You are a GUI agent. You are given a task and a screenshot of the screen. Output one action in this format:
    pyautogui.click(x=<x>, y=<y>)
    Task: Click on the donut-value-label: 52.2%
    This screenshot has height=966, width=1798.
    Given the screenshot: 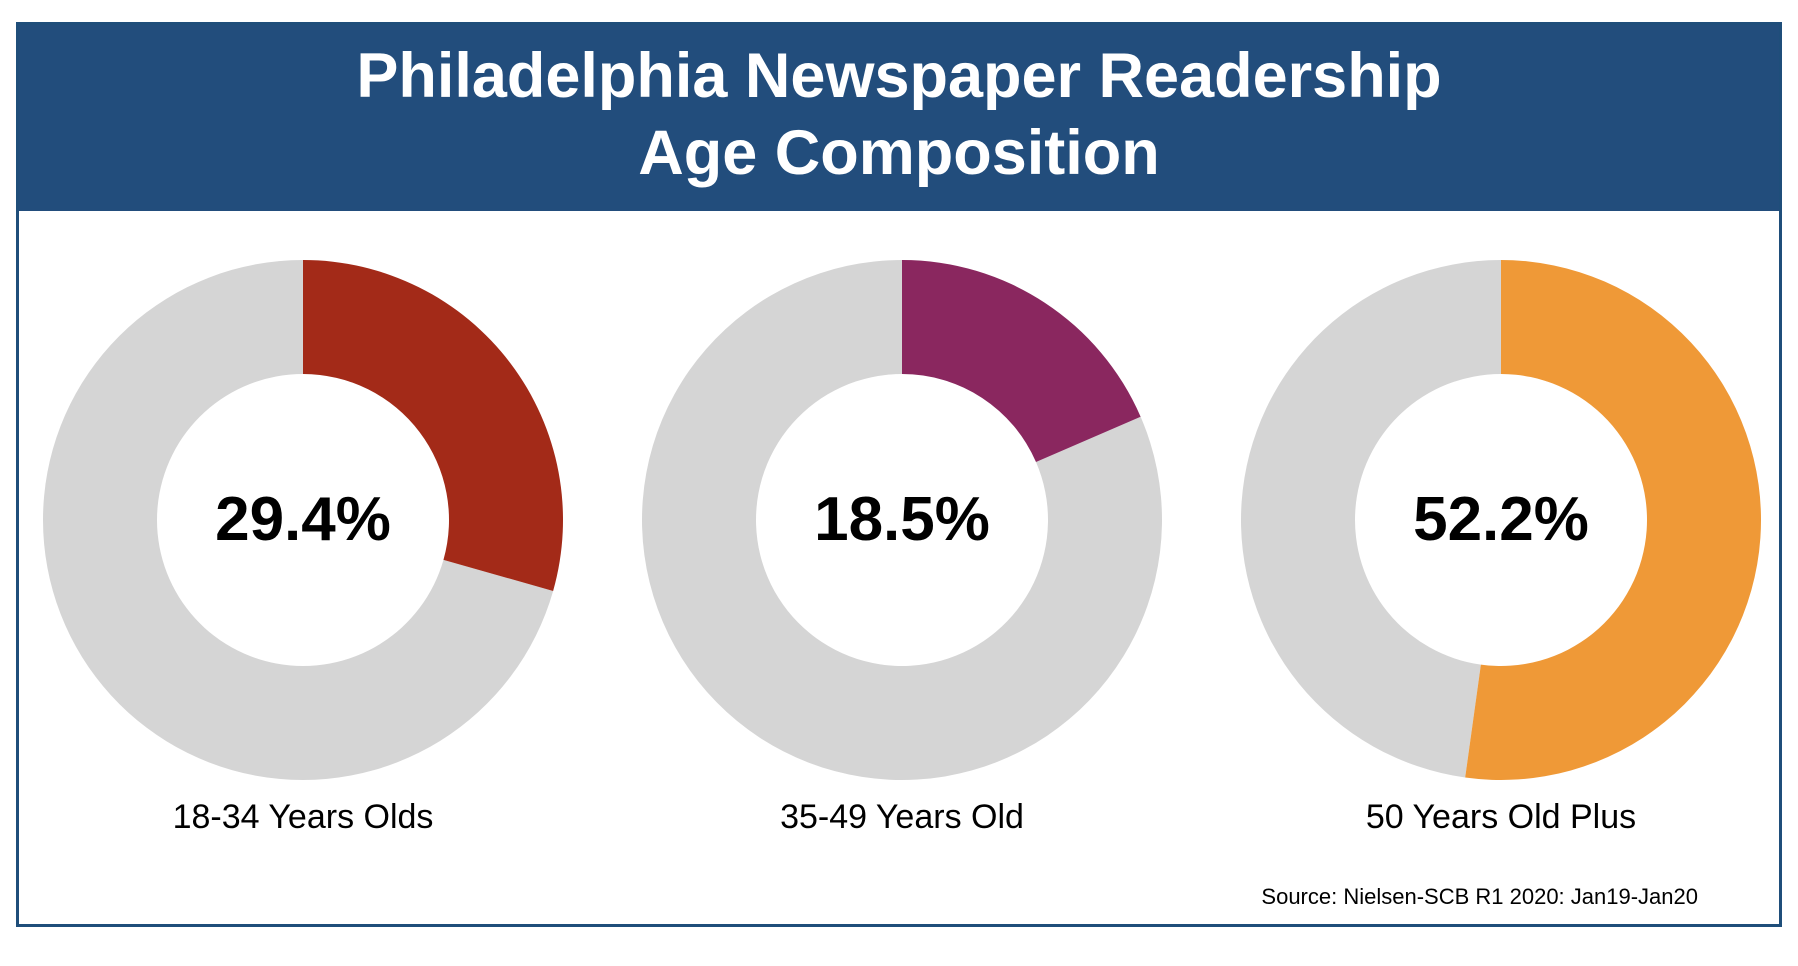 What is the action you would take?
    pyautogui.click(x=1501, y=519)
    